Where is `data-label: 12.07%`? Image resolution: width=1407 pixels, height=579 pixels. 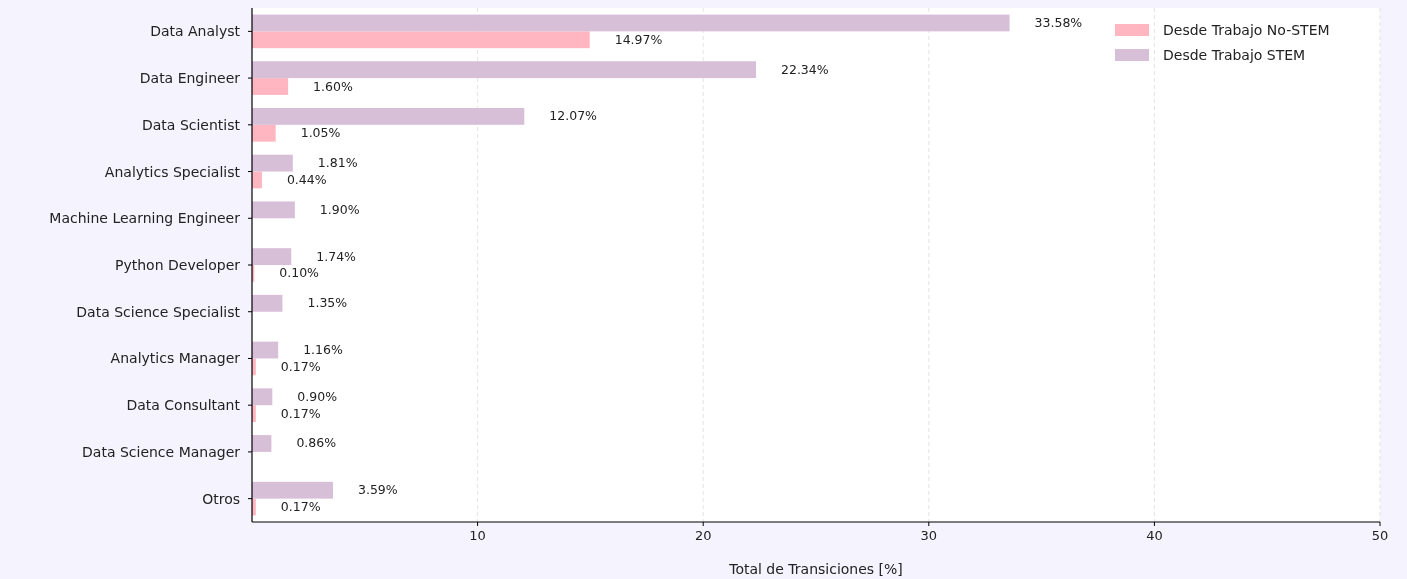
data-label: 12.07% is located at coordinates (573, 116).